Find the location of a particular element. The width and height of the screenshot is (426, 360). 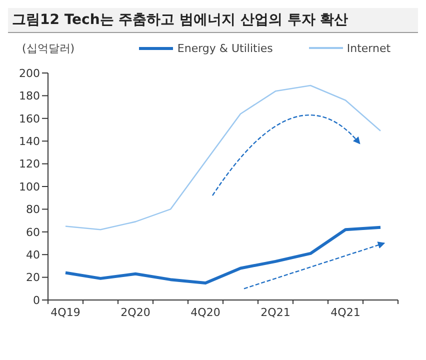

legend-label: Internet is located at coordinates (368, 48).